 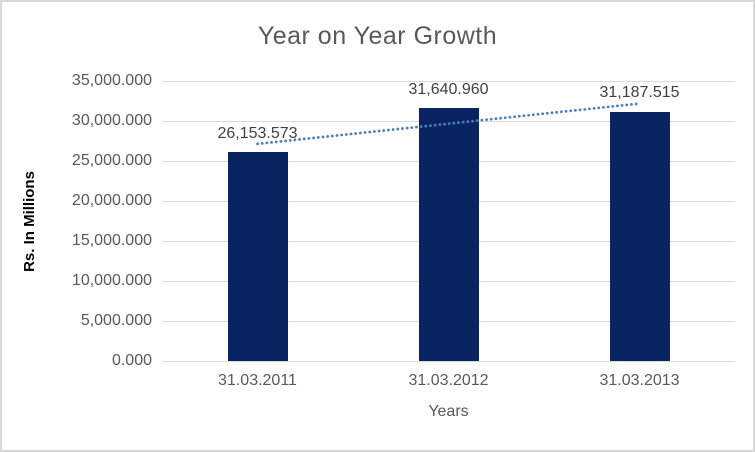 I want to click on y-axis-tick-label: 30,000.000, so click(x=111, y=120).